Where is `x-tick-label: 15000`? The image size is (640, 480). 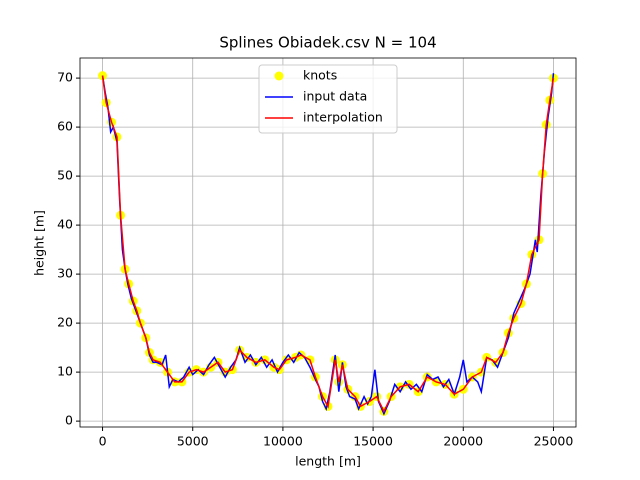
x-tick-label: 15000 is located at coordinates (373, 441).